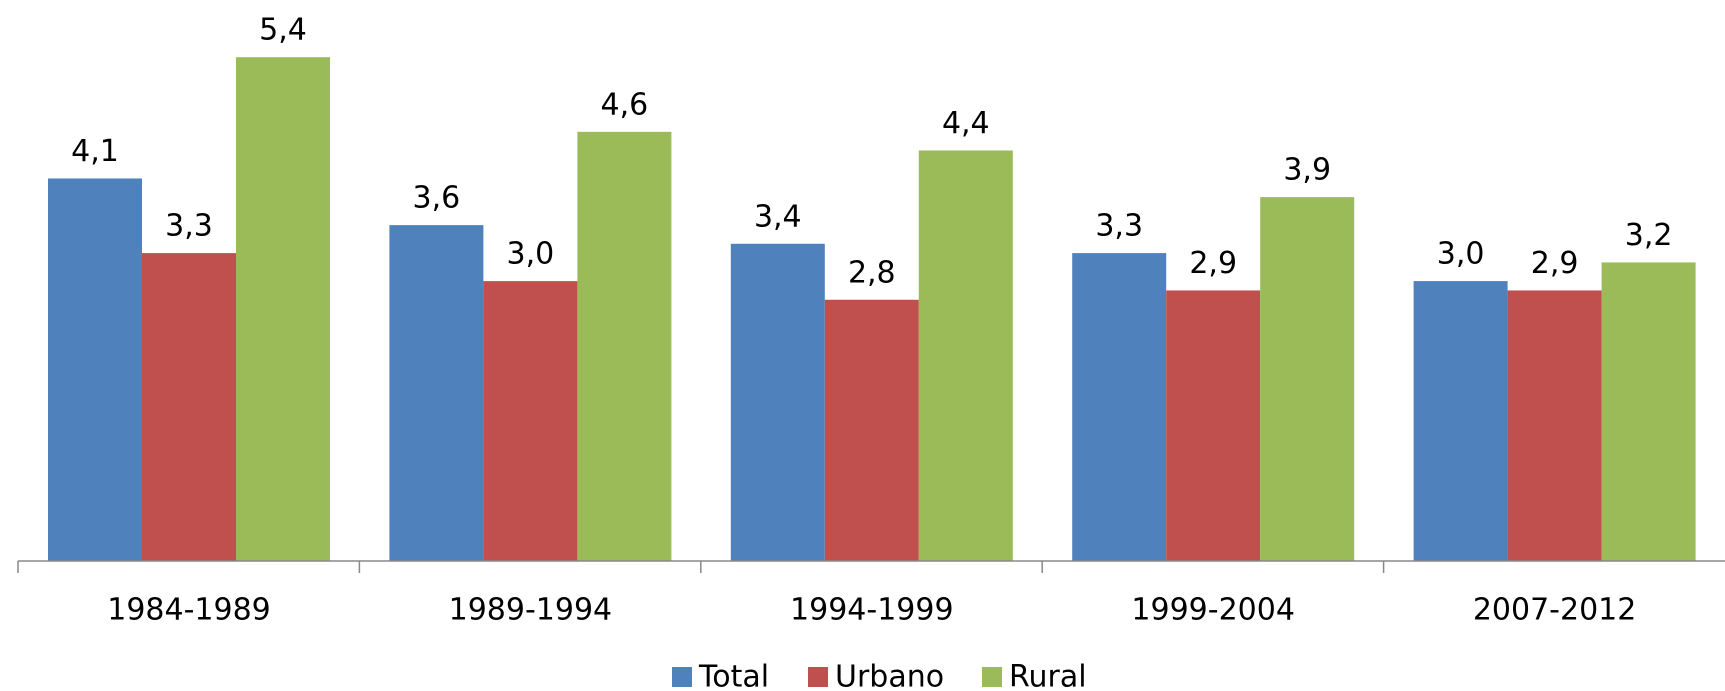 The image size is (1725, 691). I want to click on x-tick-label: 1994-1999, so click(872, 610).